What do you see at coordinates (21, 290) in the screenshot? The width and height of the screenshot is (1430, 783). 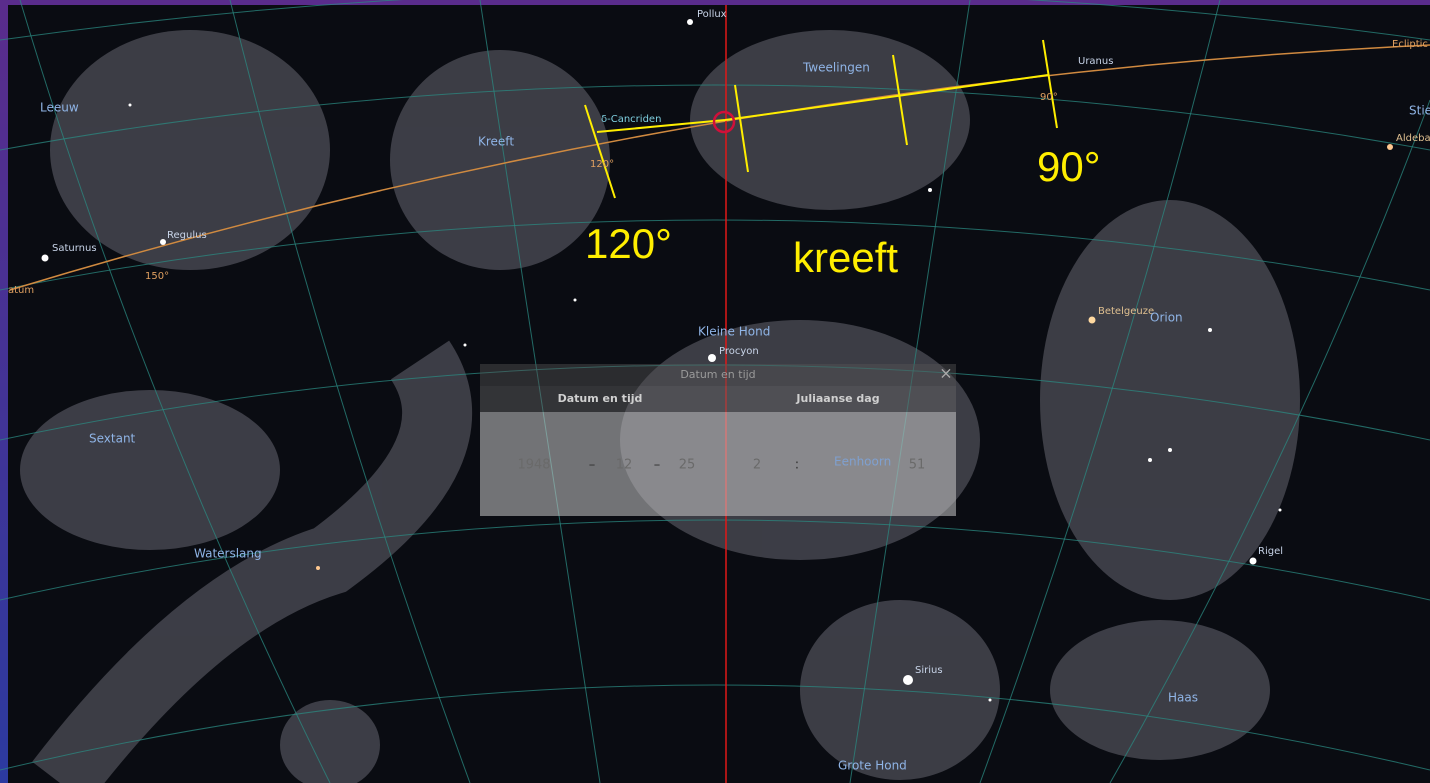 I see `ecliptic-label: atum` at bounding box center [21, 290].